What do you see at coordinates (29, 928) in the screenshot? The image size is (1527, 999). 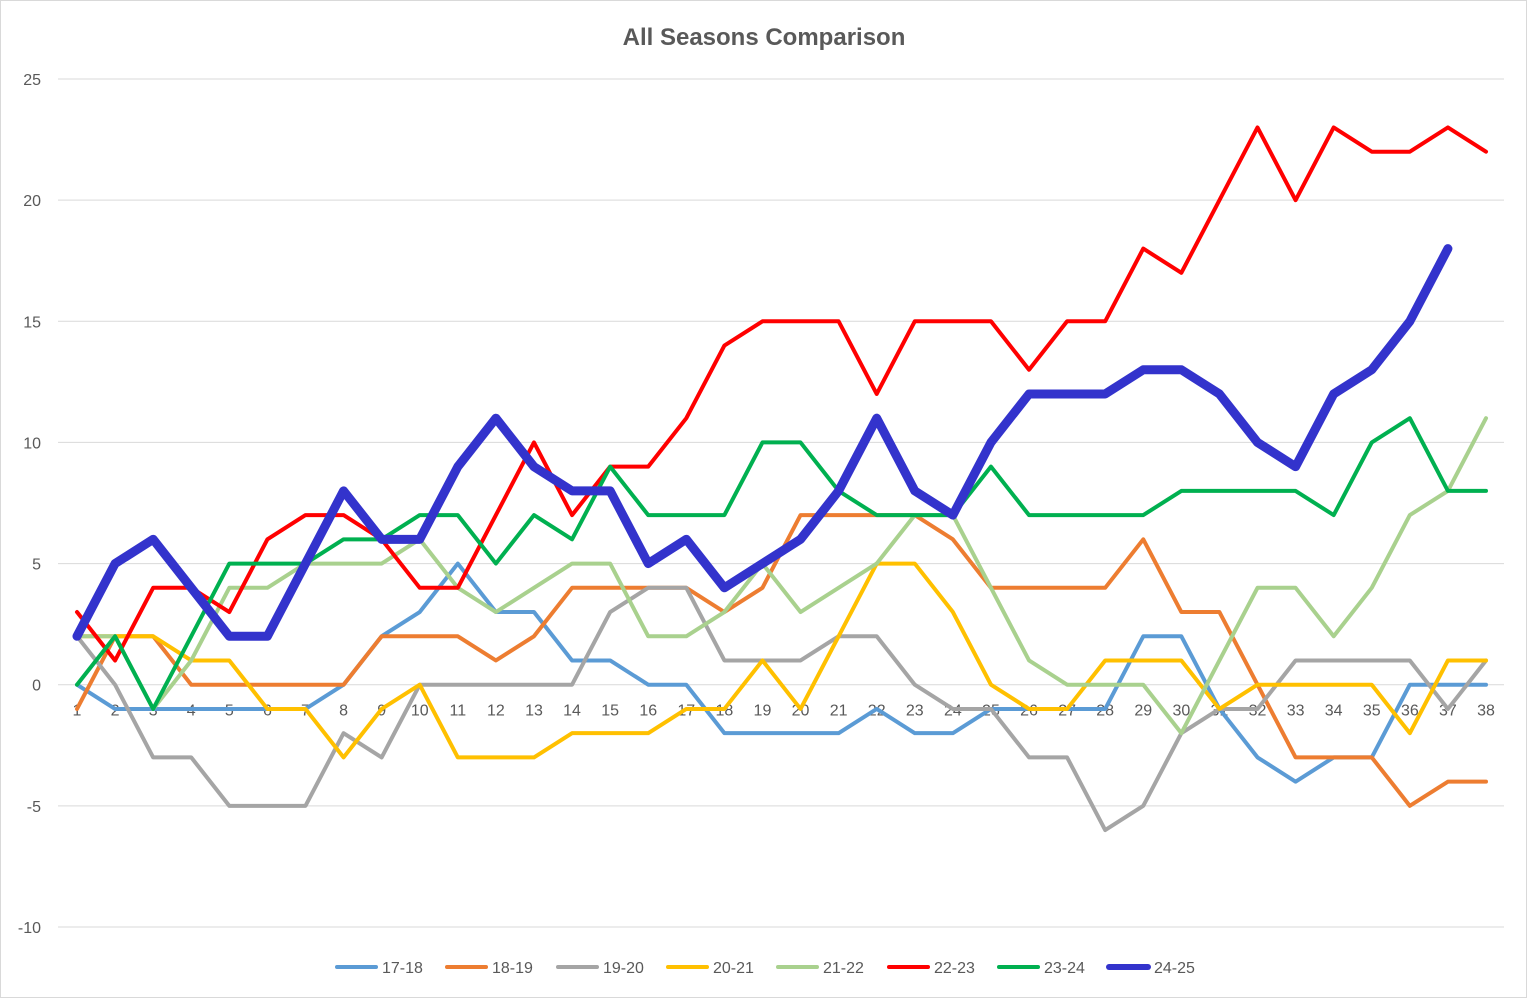 I see `y-tick-label: -10` at bounding box center [29, 928].